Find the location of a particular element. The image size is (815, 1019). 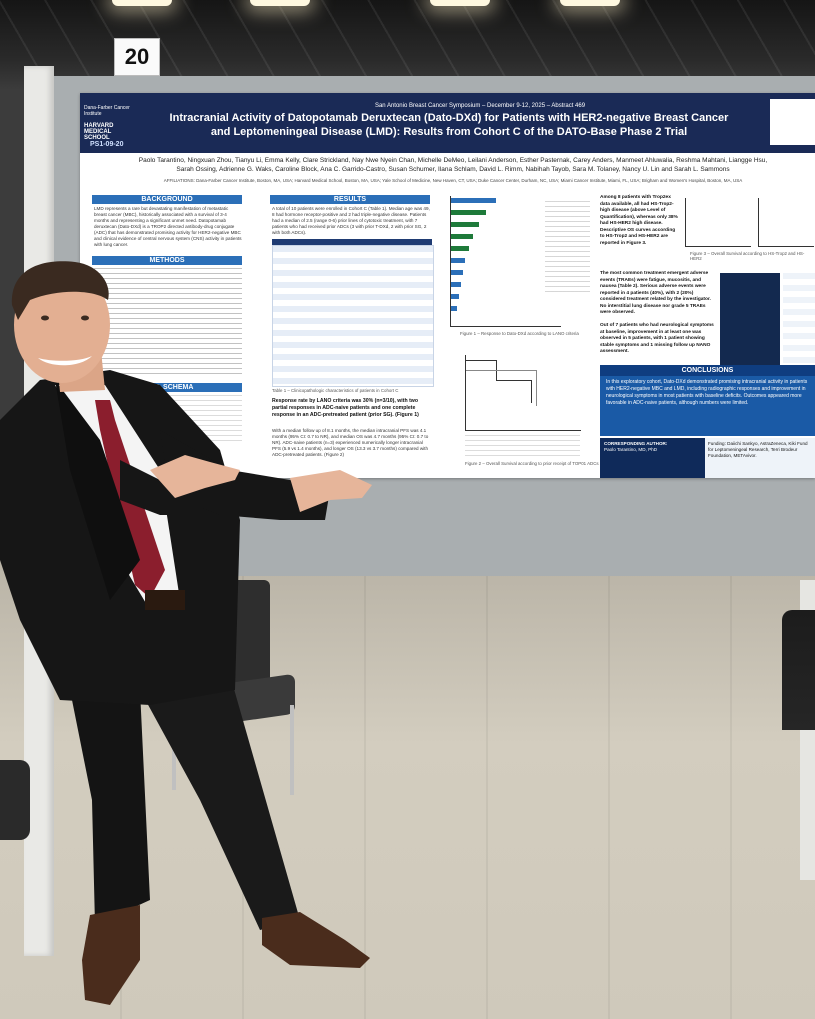

corresponding-author-label: CORRESPONDING AUTHOR: is located at coordinates (636, 443).